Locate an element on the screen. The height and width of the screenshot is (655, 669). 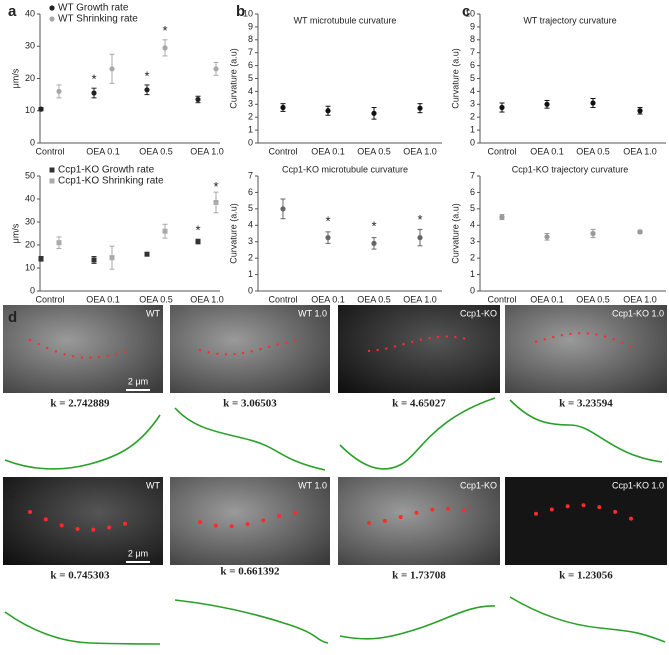
y-axis-label: Curvature (a.u) is located at coordinates (233, 78).